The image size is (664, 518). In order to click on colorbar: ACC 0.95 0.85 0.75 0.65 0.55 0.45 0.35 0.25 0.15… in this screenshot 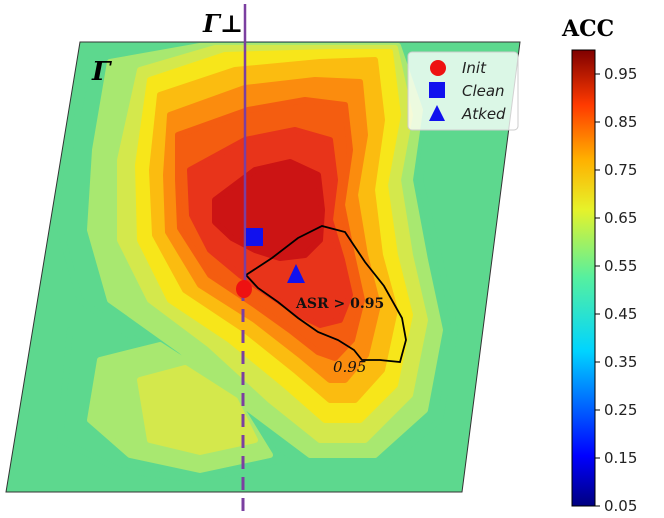, I will do `click(599, 265)`.